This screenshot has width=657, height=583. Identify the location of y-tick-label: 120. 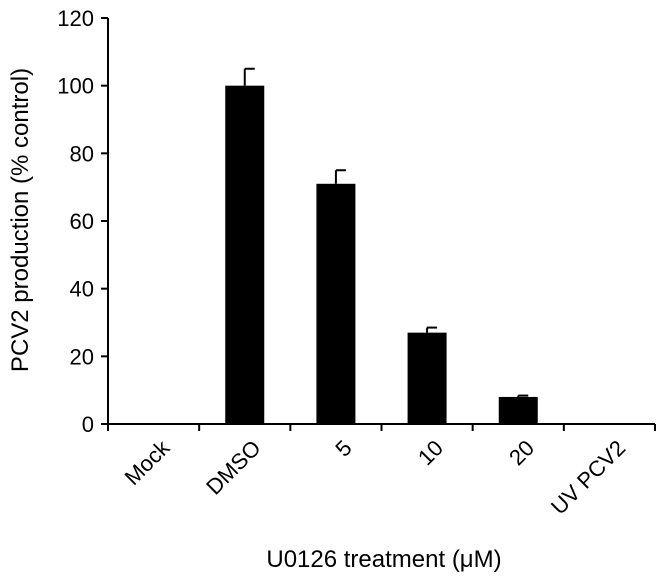
(75, 18).